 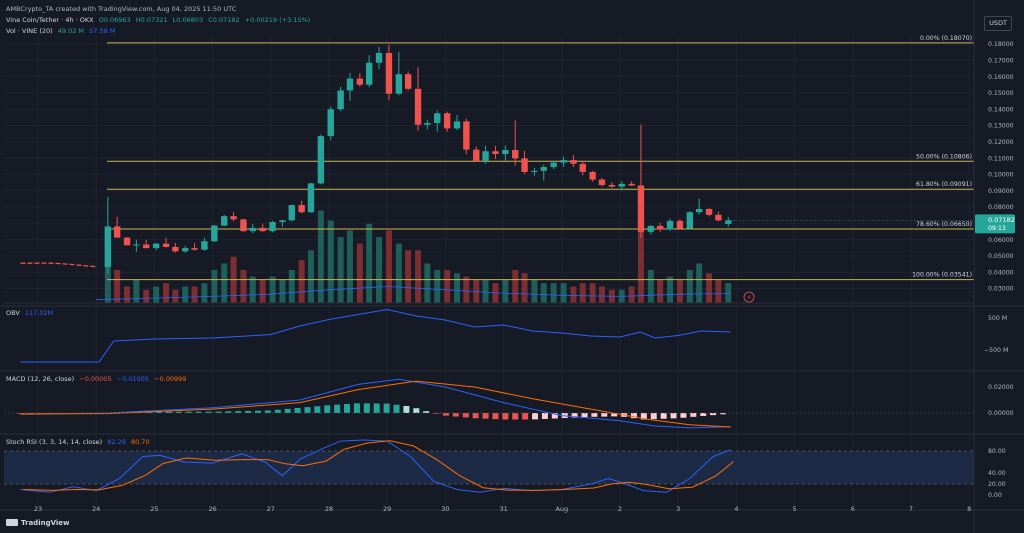 I want to click on currency-button: USDT, so click(x=998, y=23).